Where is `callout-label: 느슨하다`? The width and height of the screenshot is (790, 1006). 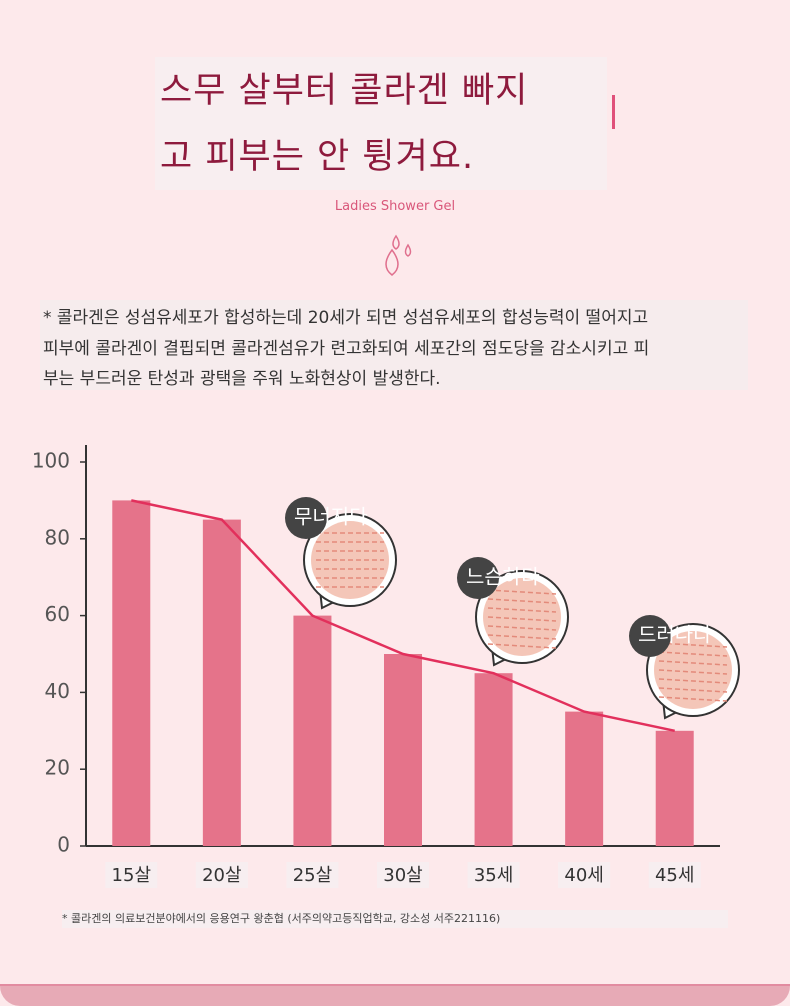 callout-label: 느슨하다 is located at coordinates (503, 577).